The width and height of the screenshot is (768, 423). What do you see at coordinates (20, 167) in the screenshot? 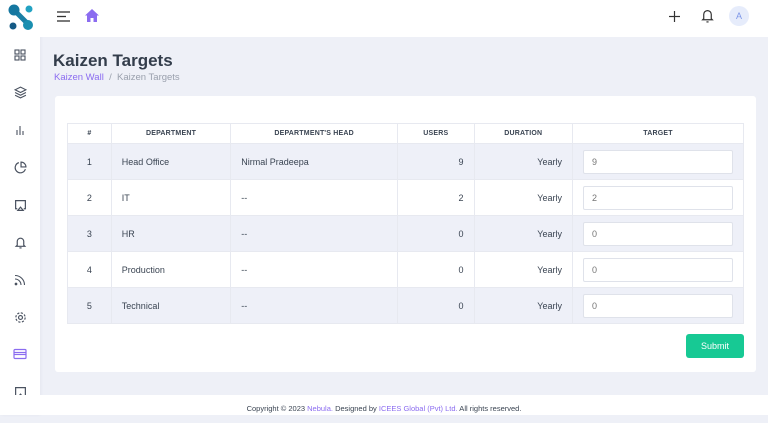
I see `pie-chart-icon` at bounding box center [20, 167].